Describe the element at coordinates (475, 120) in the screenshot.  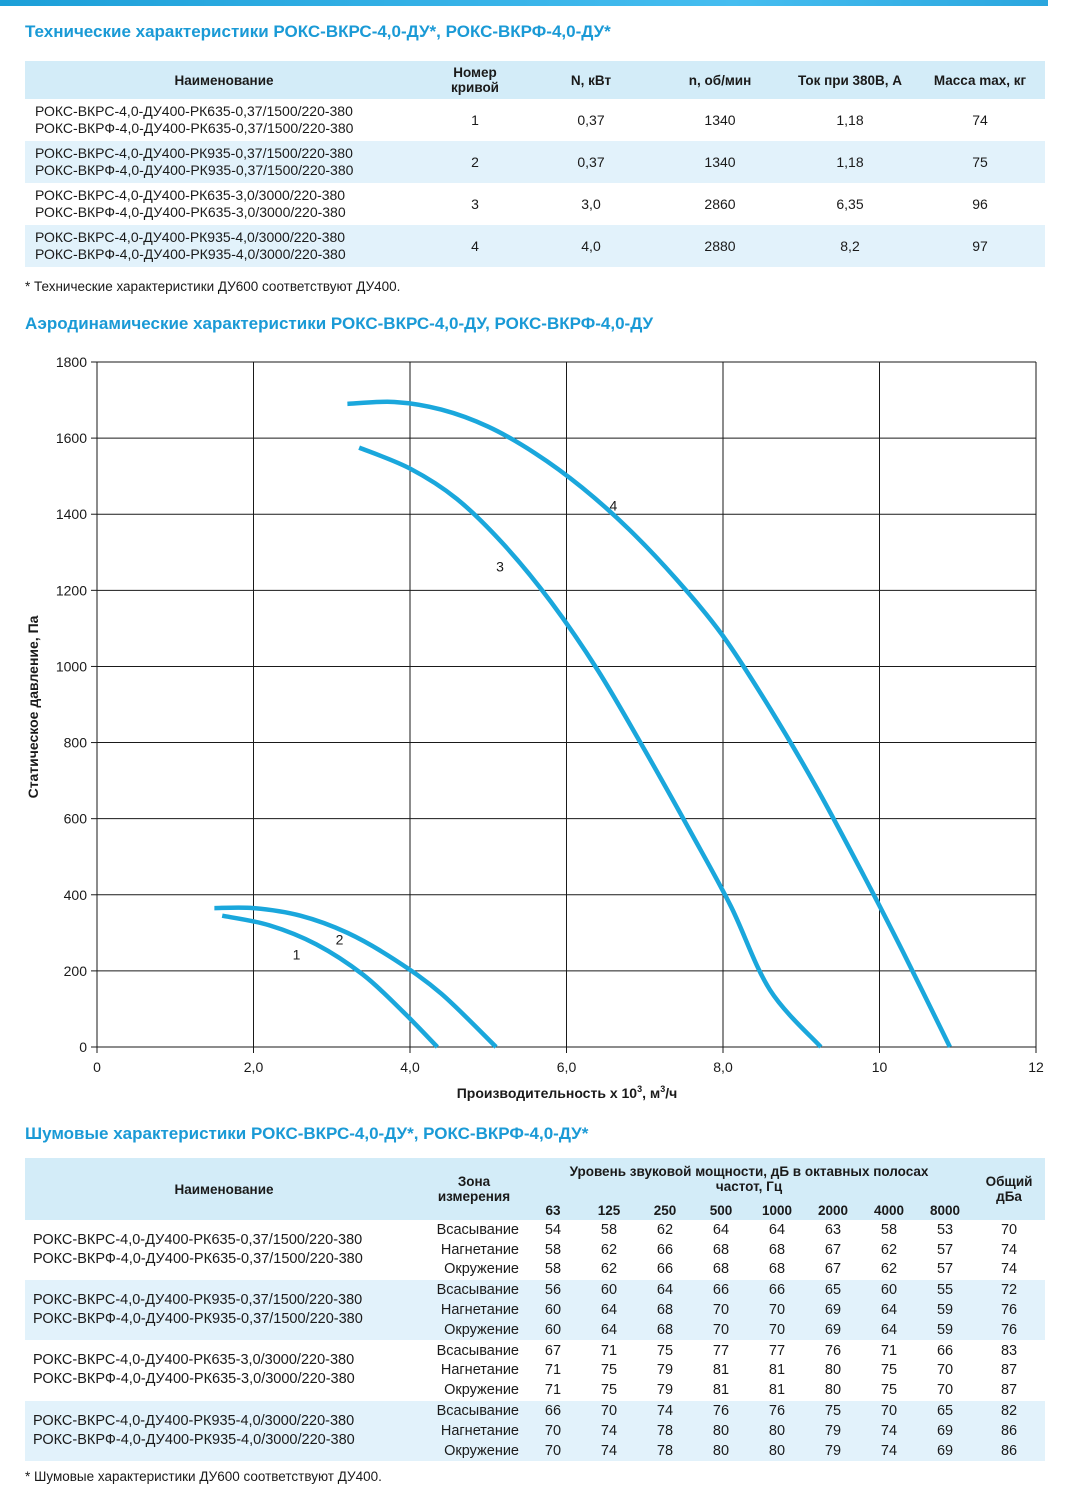
I see `spec-cell-curve: 1` at that location.